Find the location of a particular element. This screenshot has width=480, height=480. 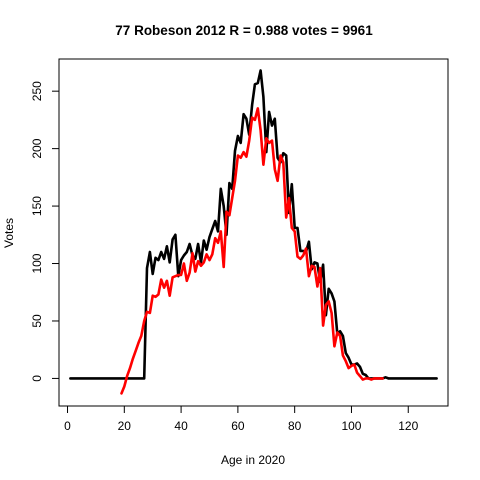

x-tick-label: 0 is located at coordinates (67, 426).